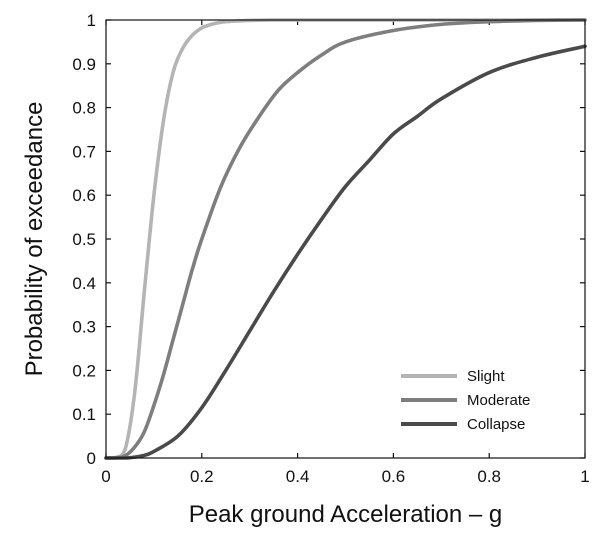  I want to click on y-tick-label: 1, so click(91, 20).